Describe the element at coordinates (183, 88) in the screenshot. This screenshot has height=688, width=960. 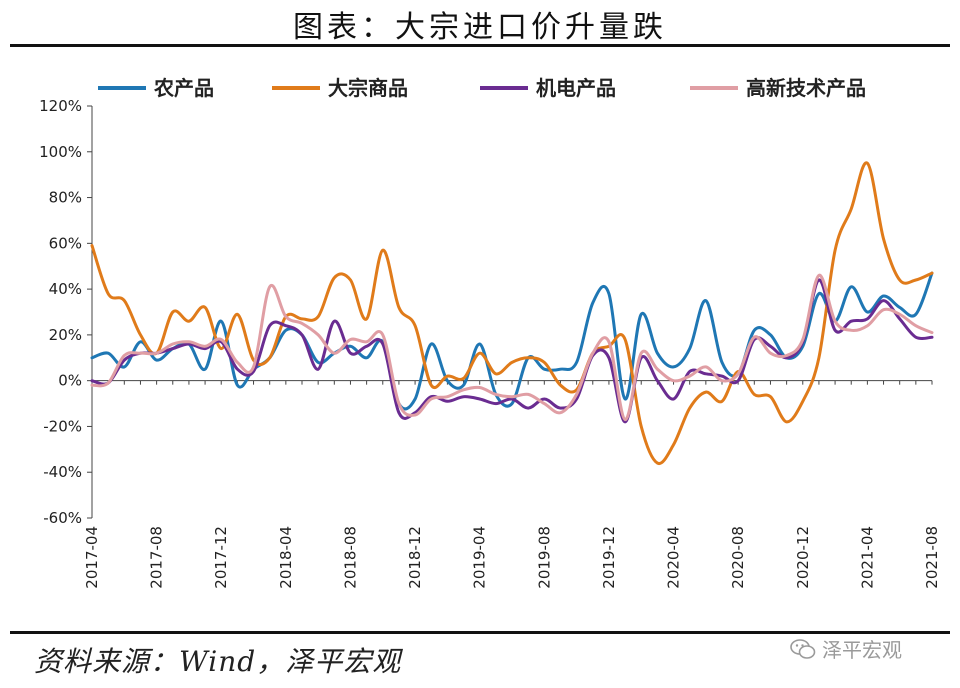
I see `legend-label-agricultural: 农产品` at that location.